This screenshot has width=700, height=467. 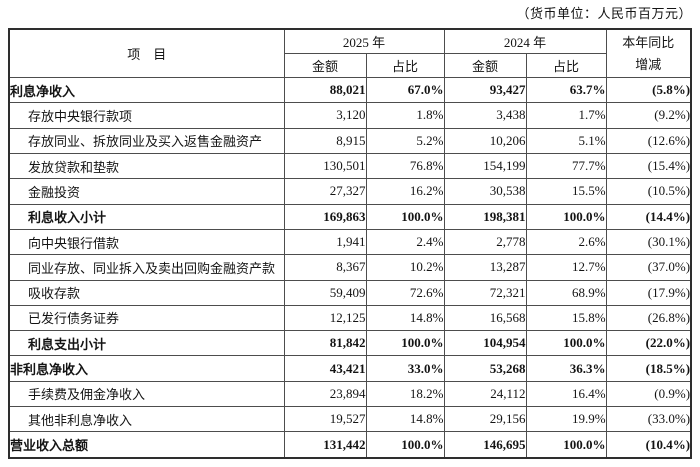 What do you see at coordinates (648, 42) in the screenshot?
I see `yoy-change-header-line1: 本年同比` at bounding box center [648, 42].